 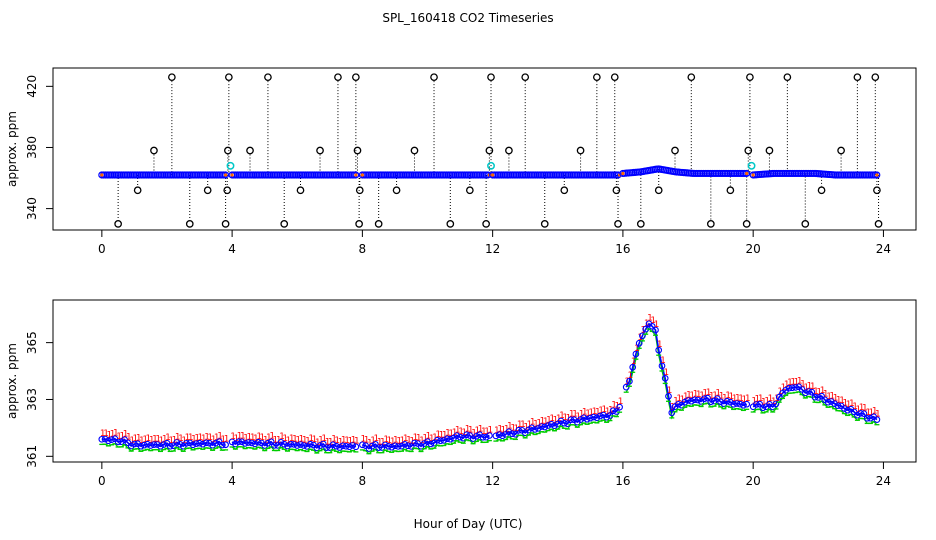 What do you see at coordinates (32, 456) in the screenshot?
I see `bottom-y-tick-label: 361` at bounding box center [32, 456].